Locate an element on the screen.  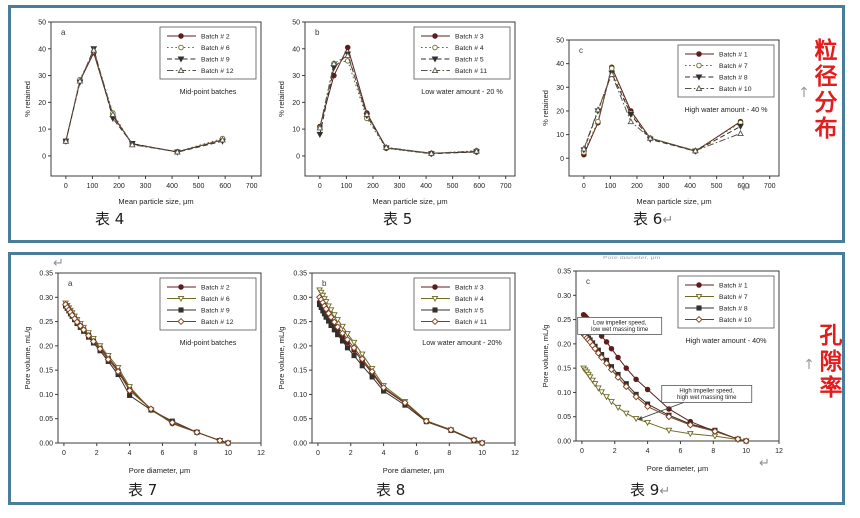
svg-text: b is located at coordinates (324, 283).